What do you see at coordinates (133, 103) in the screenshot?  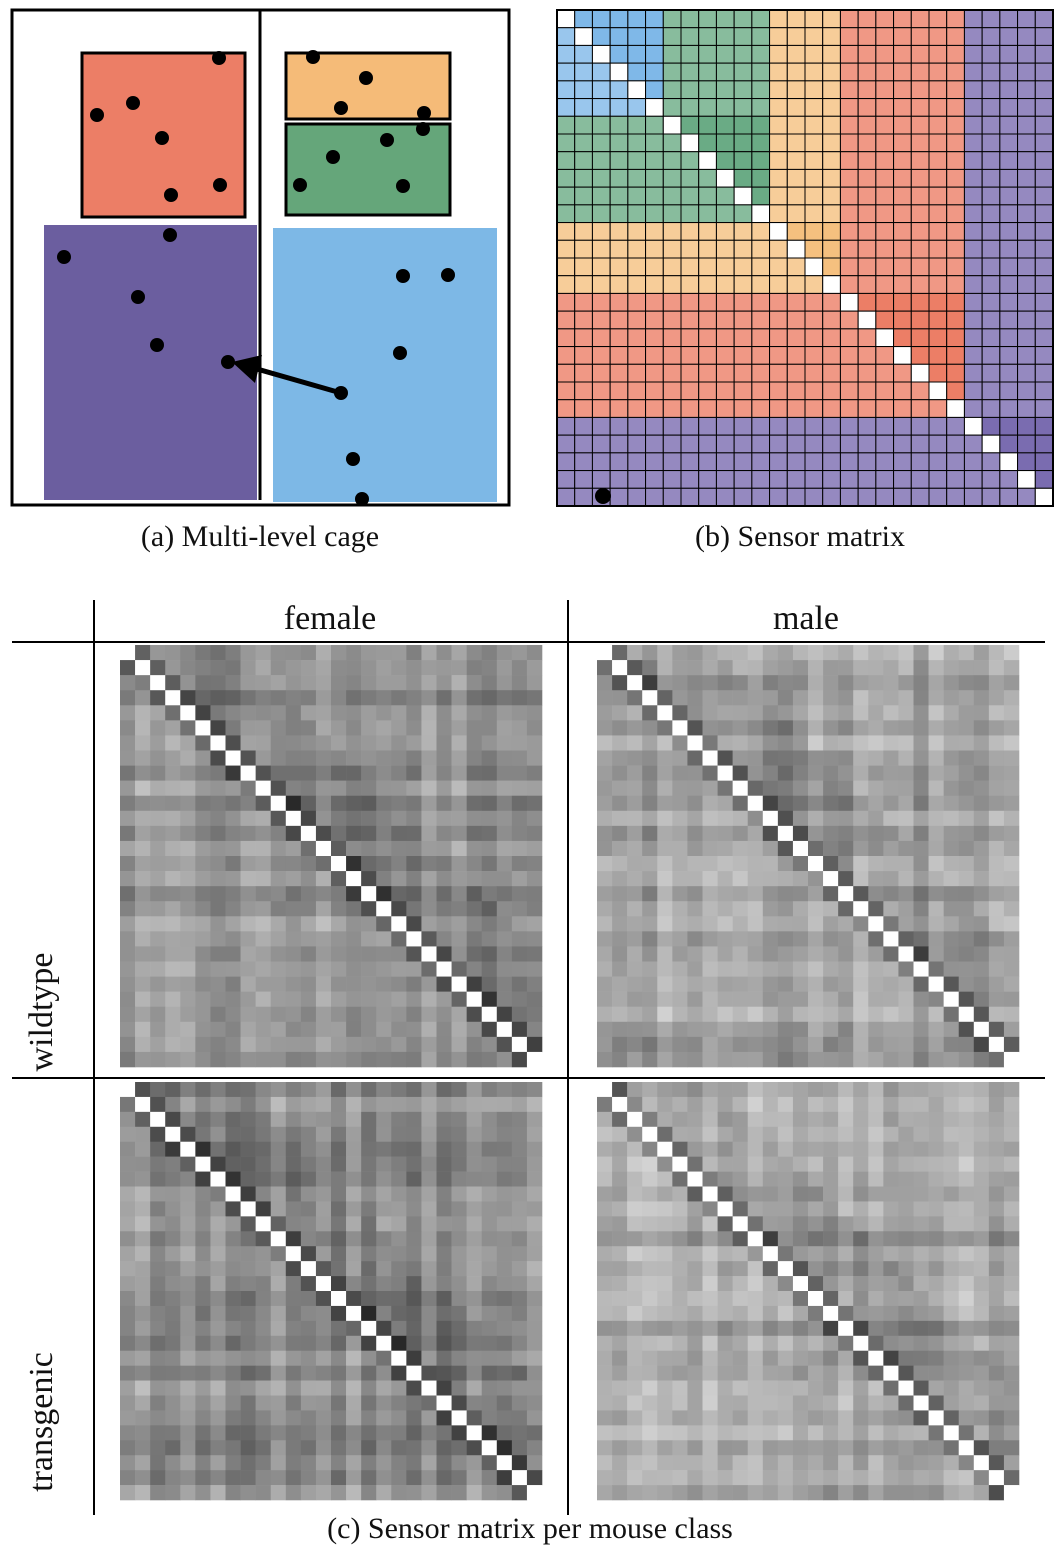 I see `mouse-dot` at bounding box center [133, 103].